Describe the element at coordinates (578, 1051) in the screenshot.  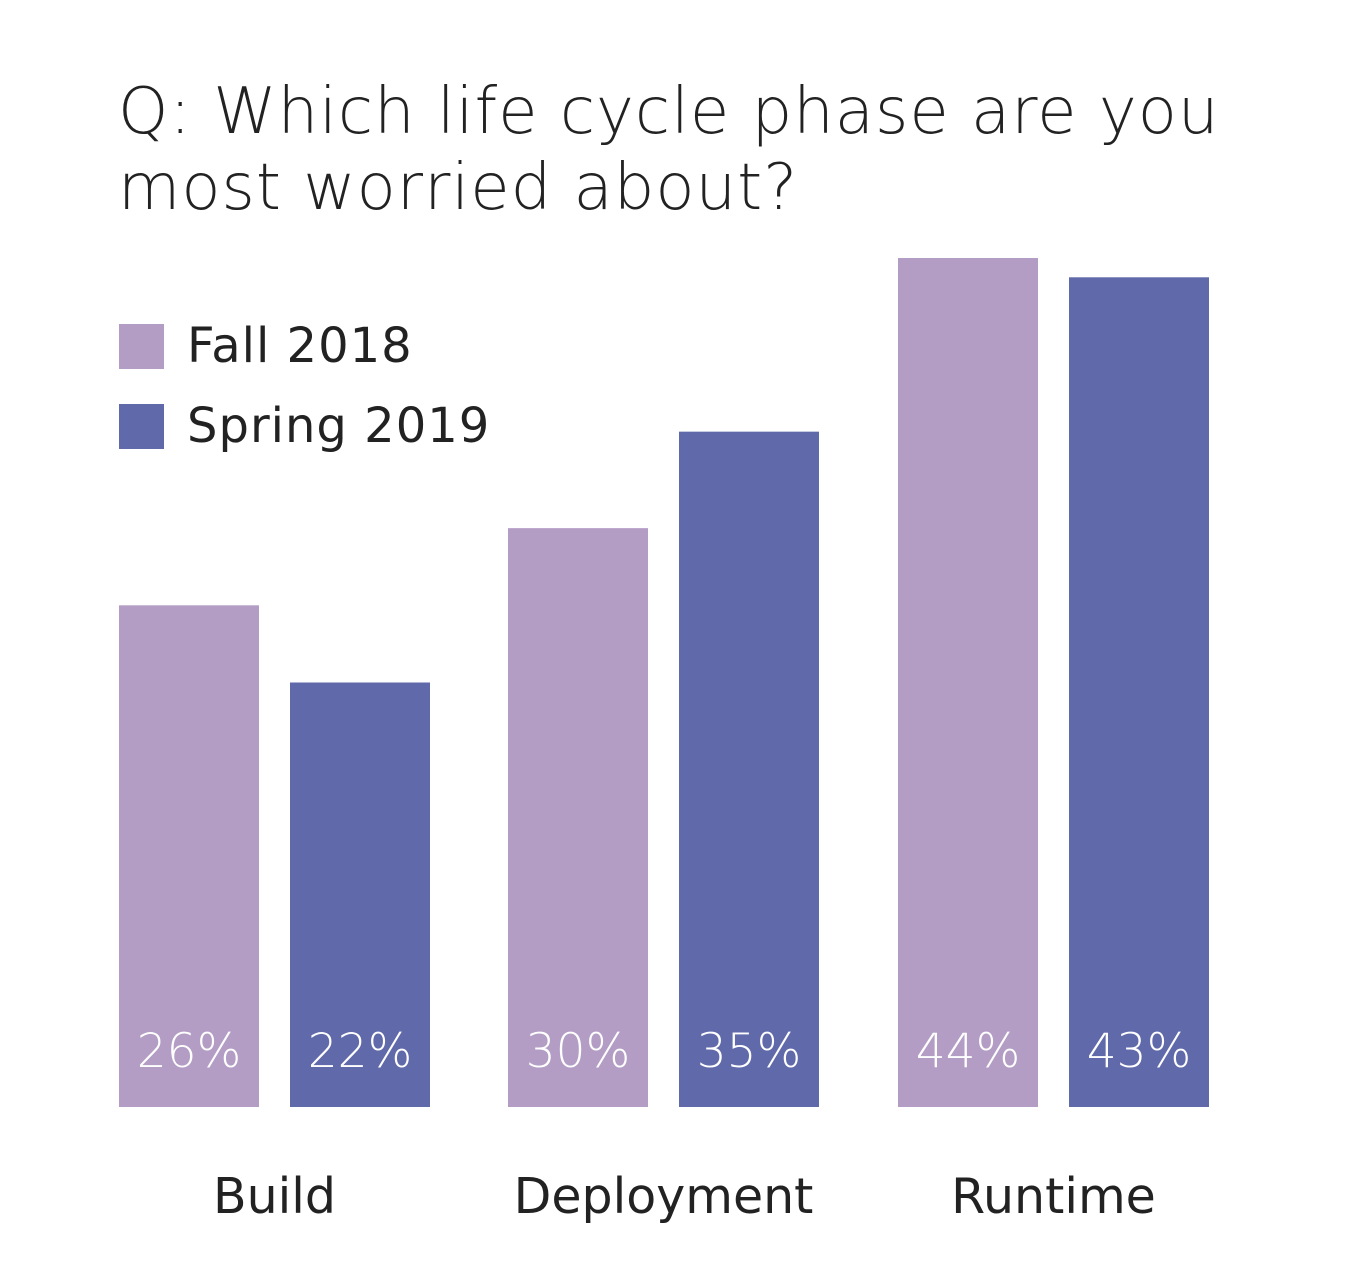
I see `data-label: 30%` at that location.